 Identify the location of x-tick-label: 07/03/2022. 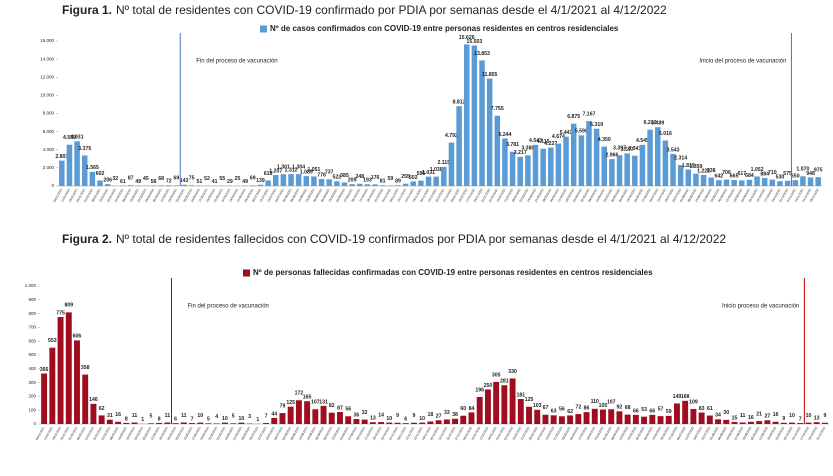
(541, 433).